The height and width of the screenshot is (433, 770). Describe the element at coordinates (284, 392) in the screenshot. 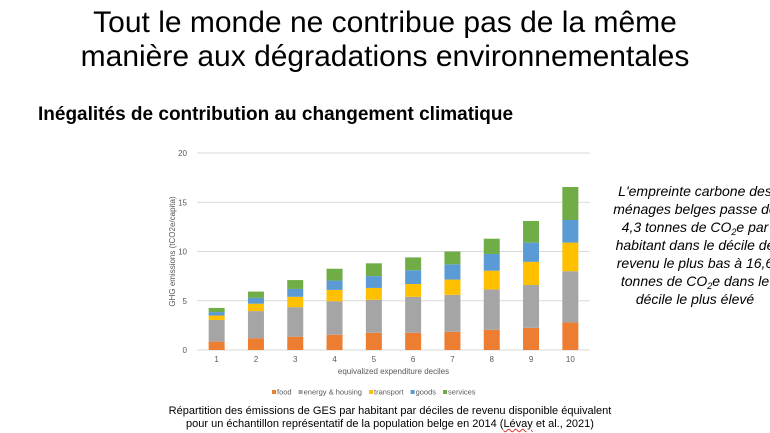

I see `legend-label: food` at that location.